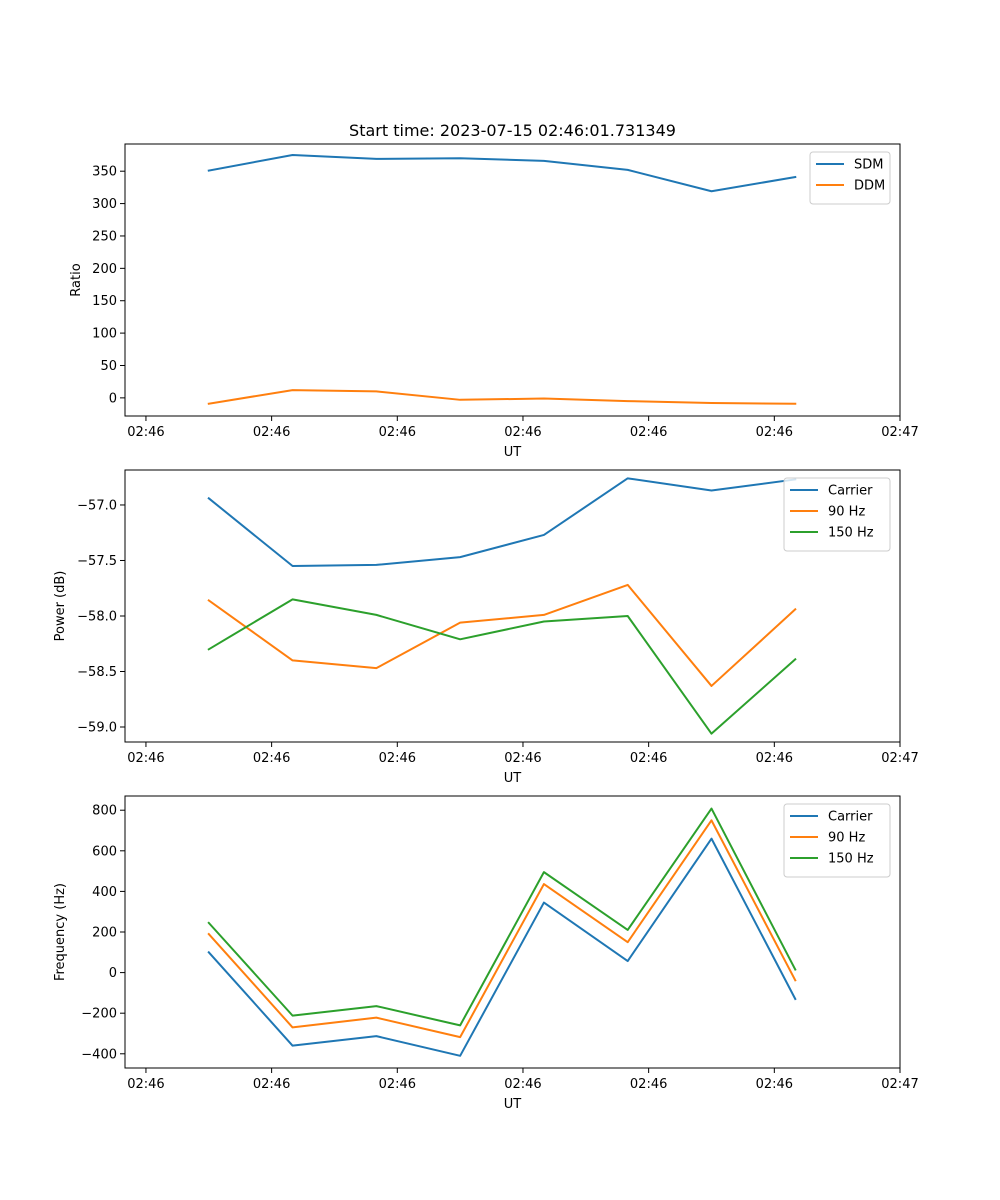  I want to click on y-tick-label: 800, so click(104, 811).